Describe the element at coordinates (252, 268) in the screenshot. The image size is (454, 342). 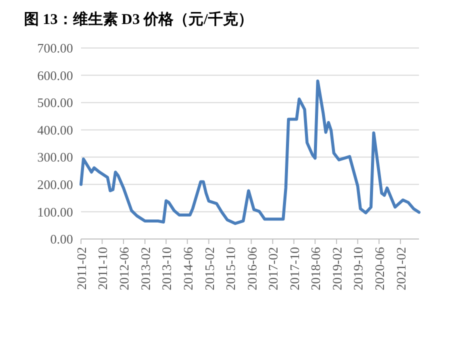
I see `x-tick-label: 2016-06` at that location.